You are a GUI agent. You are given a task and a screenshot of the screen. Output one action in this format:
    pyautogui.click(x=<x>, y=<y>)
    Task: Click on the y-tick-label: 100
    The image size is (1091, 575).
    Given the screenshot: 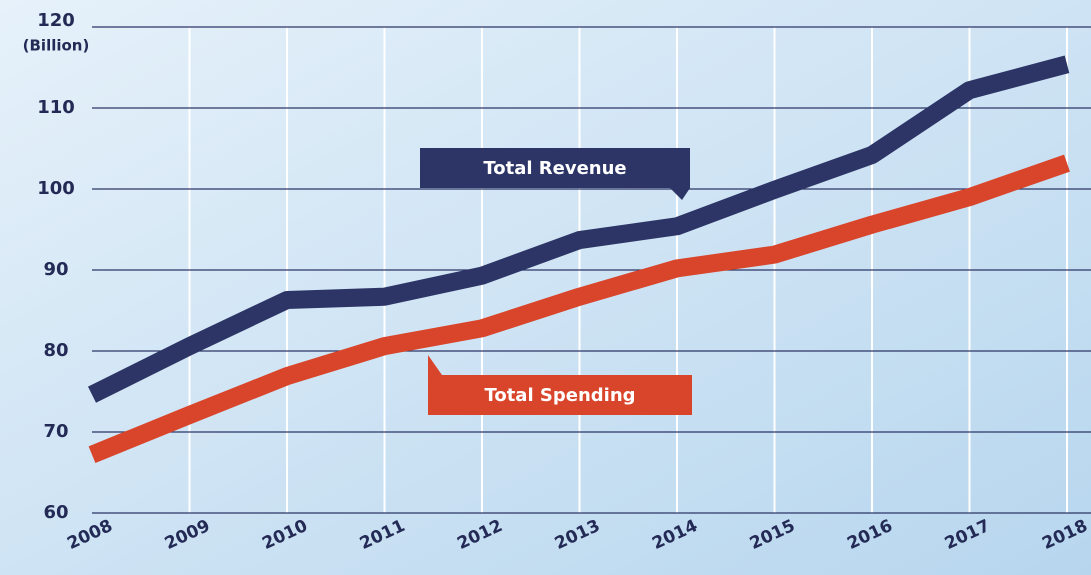 What is the action you would take?
    pyautogui.click(x=56, y=188)
    